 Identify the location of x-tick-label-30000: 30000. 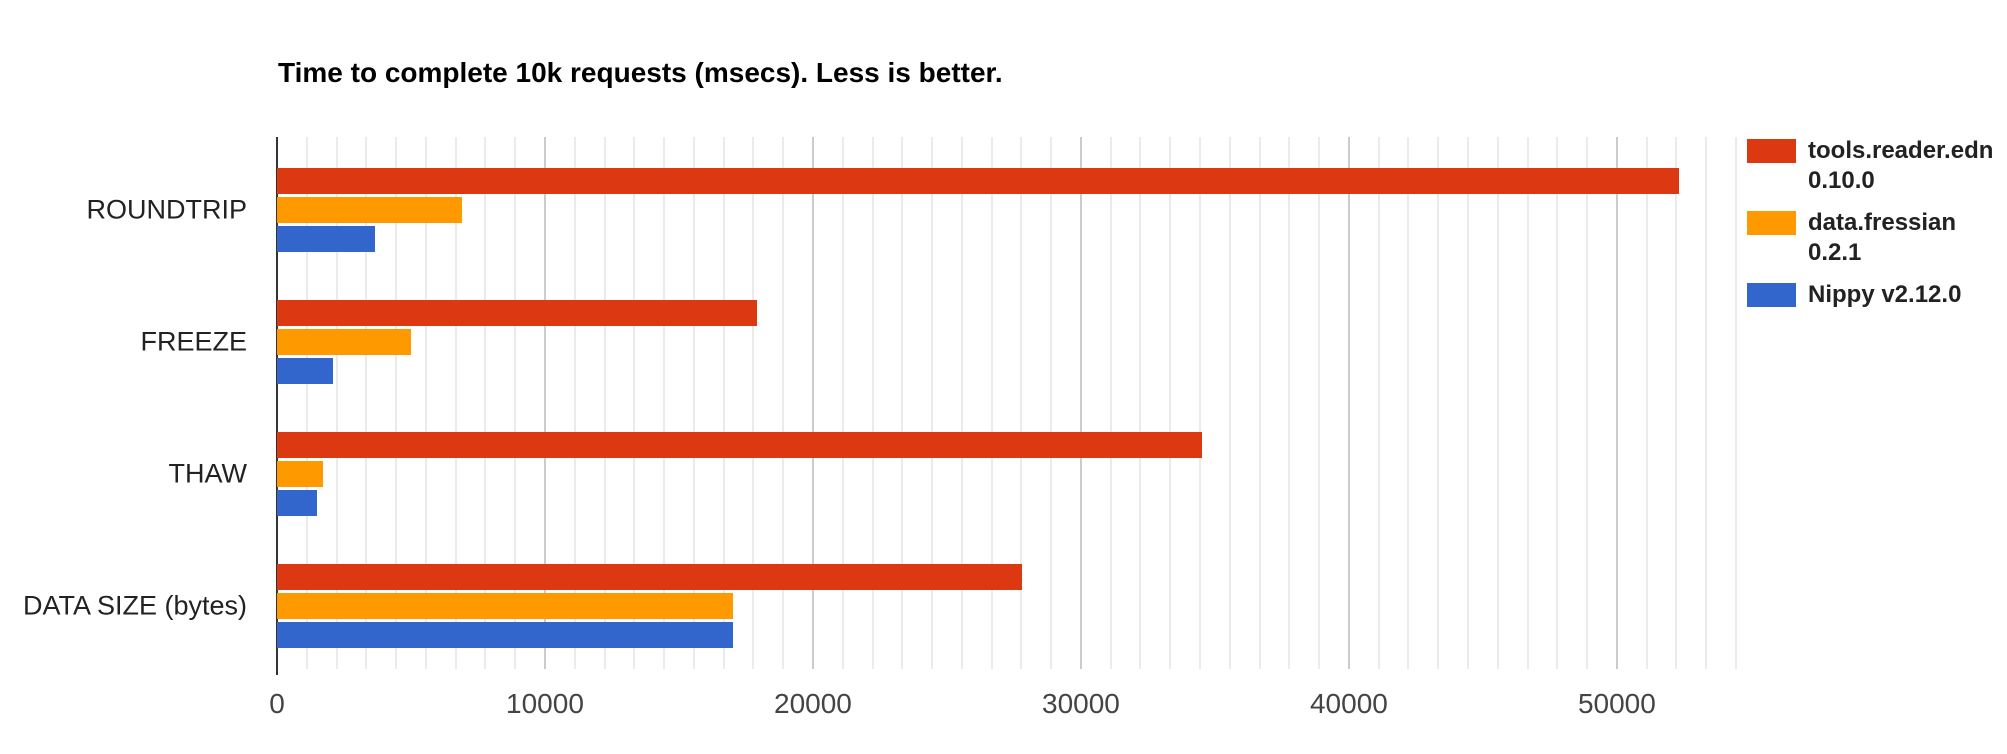
(1081, 703).